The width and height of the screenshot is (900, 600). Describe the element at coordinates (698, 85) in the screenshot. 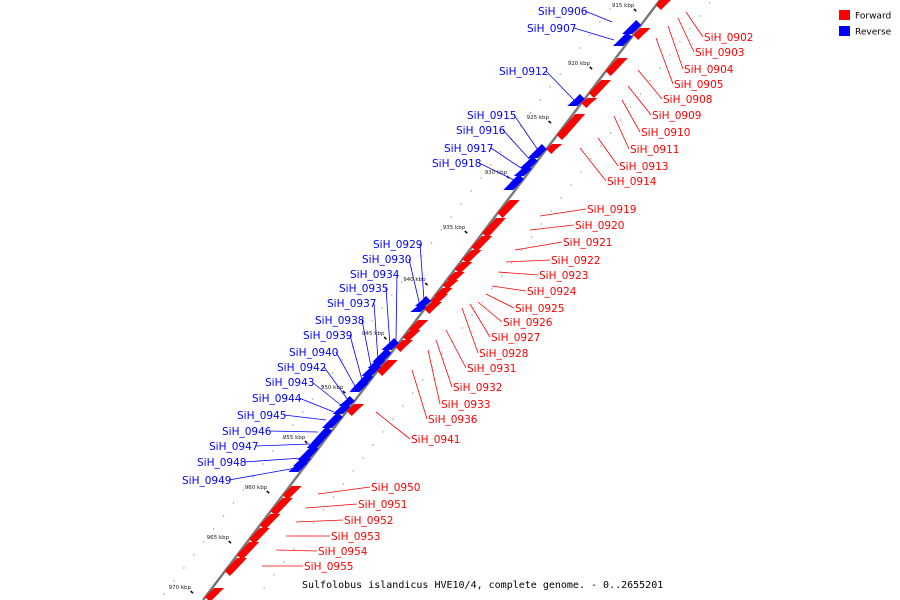

I see `gene-label-sih_0905: SiH_0905` at that location.